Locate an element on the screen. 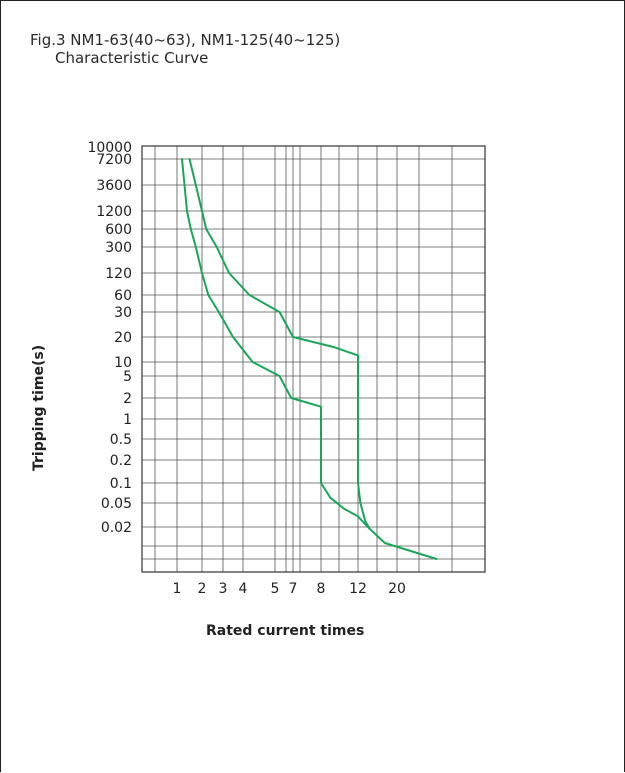  y-tick-label: 600 is located at coordinates (118, 230).